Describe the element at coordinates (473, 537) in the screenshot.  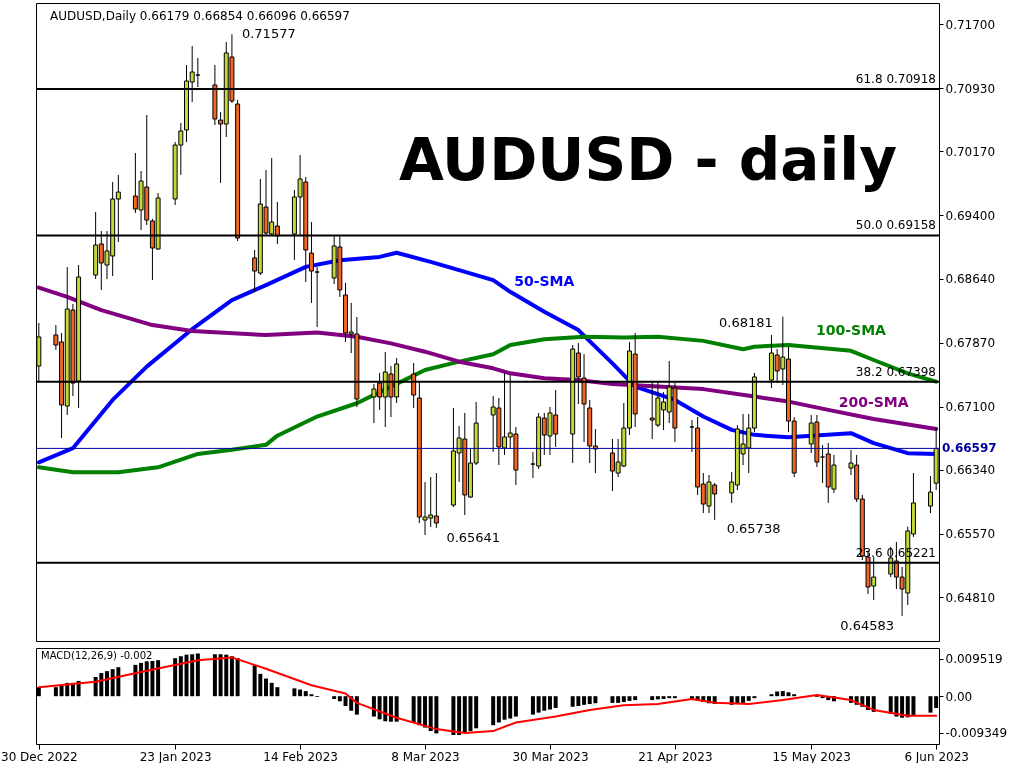
I see `annotation: 0.65641` at that location.